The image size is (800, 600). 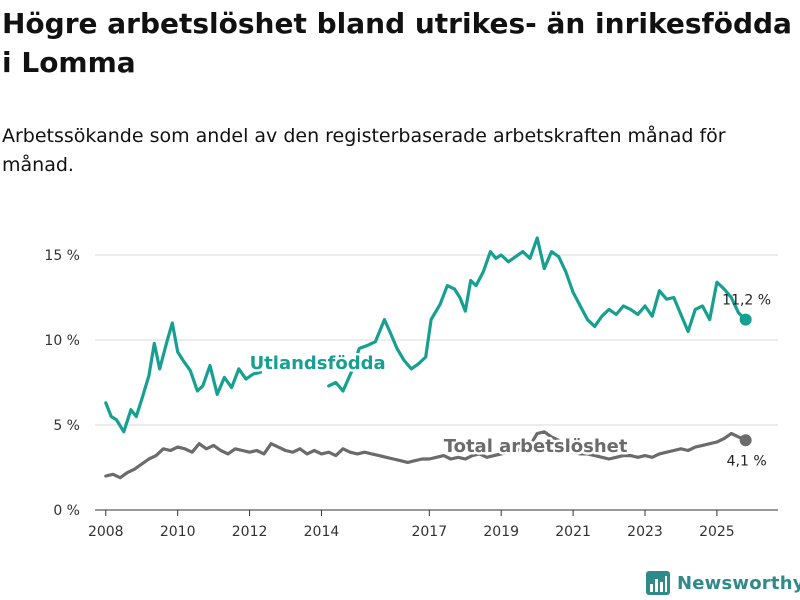 What do you see at coordinates (62, 256) in the screenshot?
I see `y-tick-label: 15 %` at bounding box center [62, 256].